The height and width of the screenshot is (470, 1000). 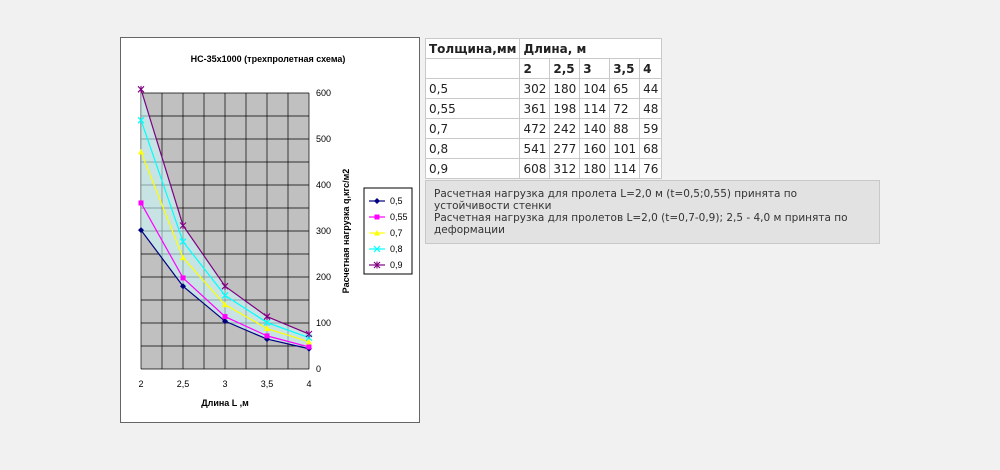 What do you see at coordinates (565, 128) in the screenshot?
I see `value-cell: 242` at bounding box center [565, 128].